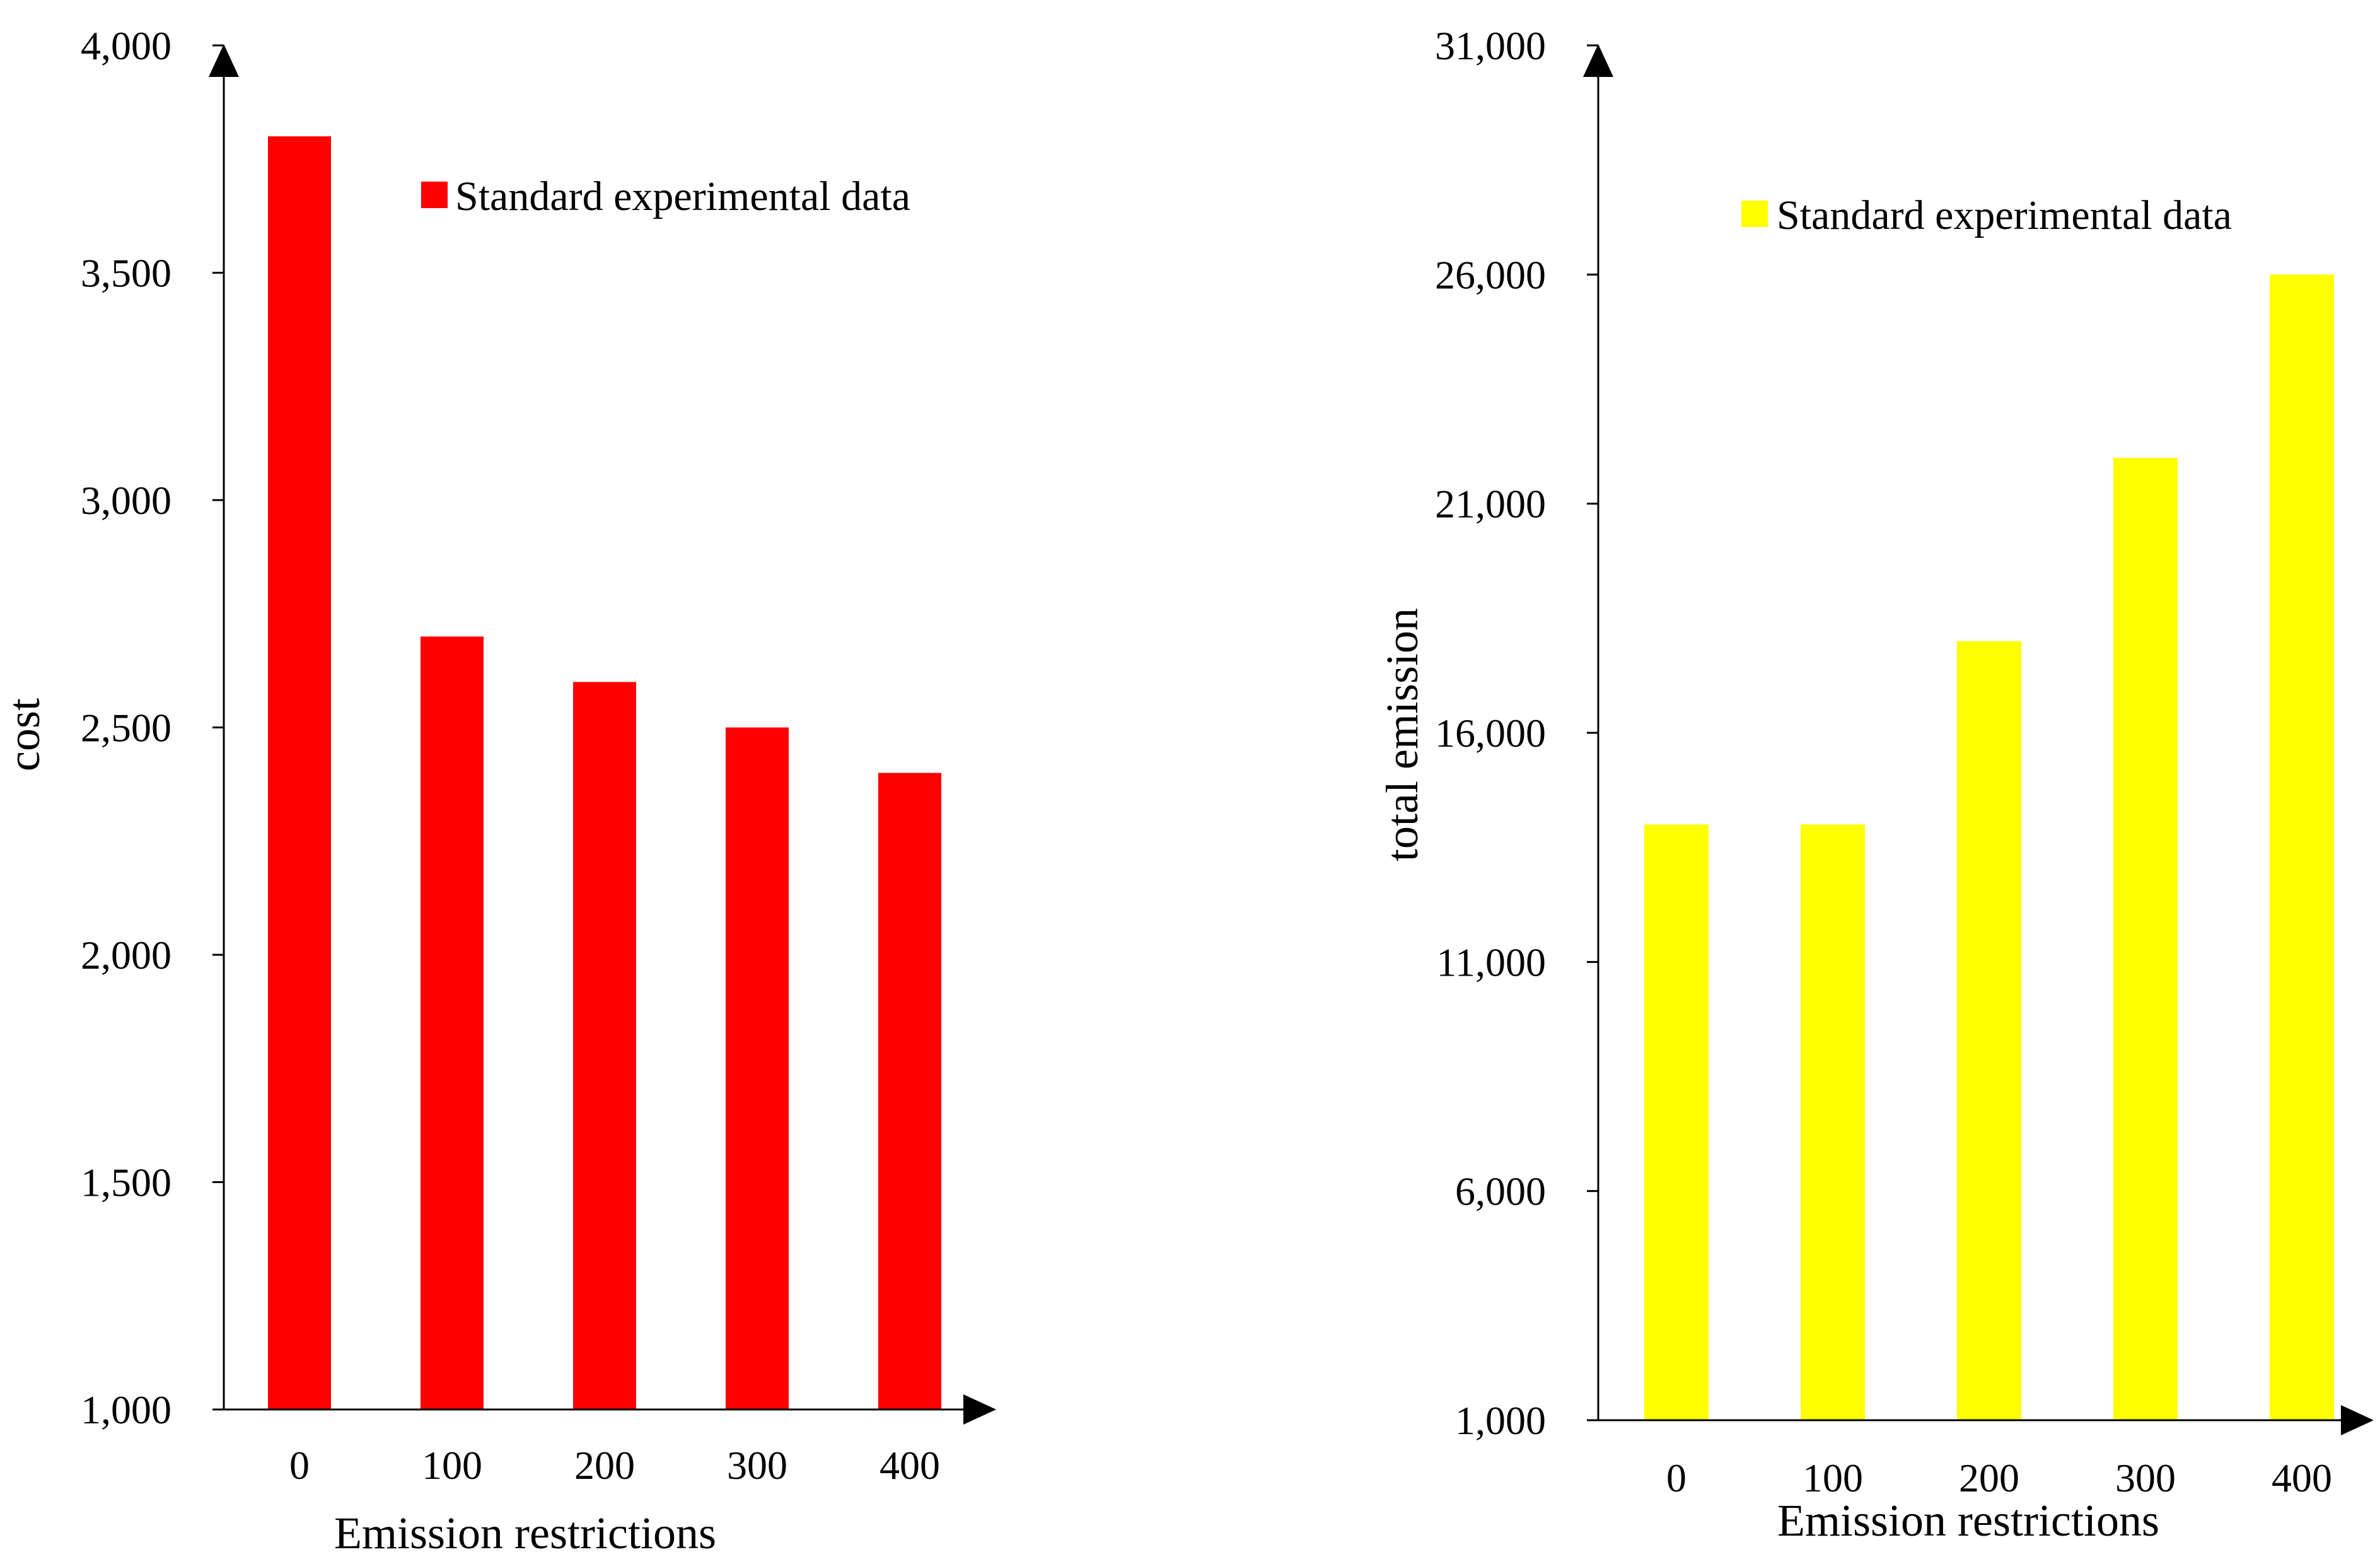 This screenshot has height=1564, width=2380. What do you see at coordinates (1491, 962) in the screenshot?
I see `emission-y-tick-label: 11,000` at bounding box center [1491, 962].